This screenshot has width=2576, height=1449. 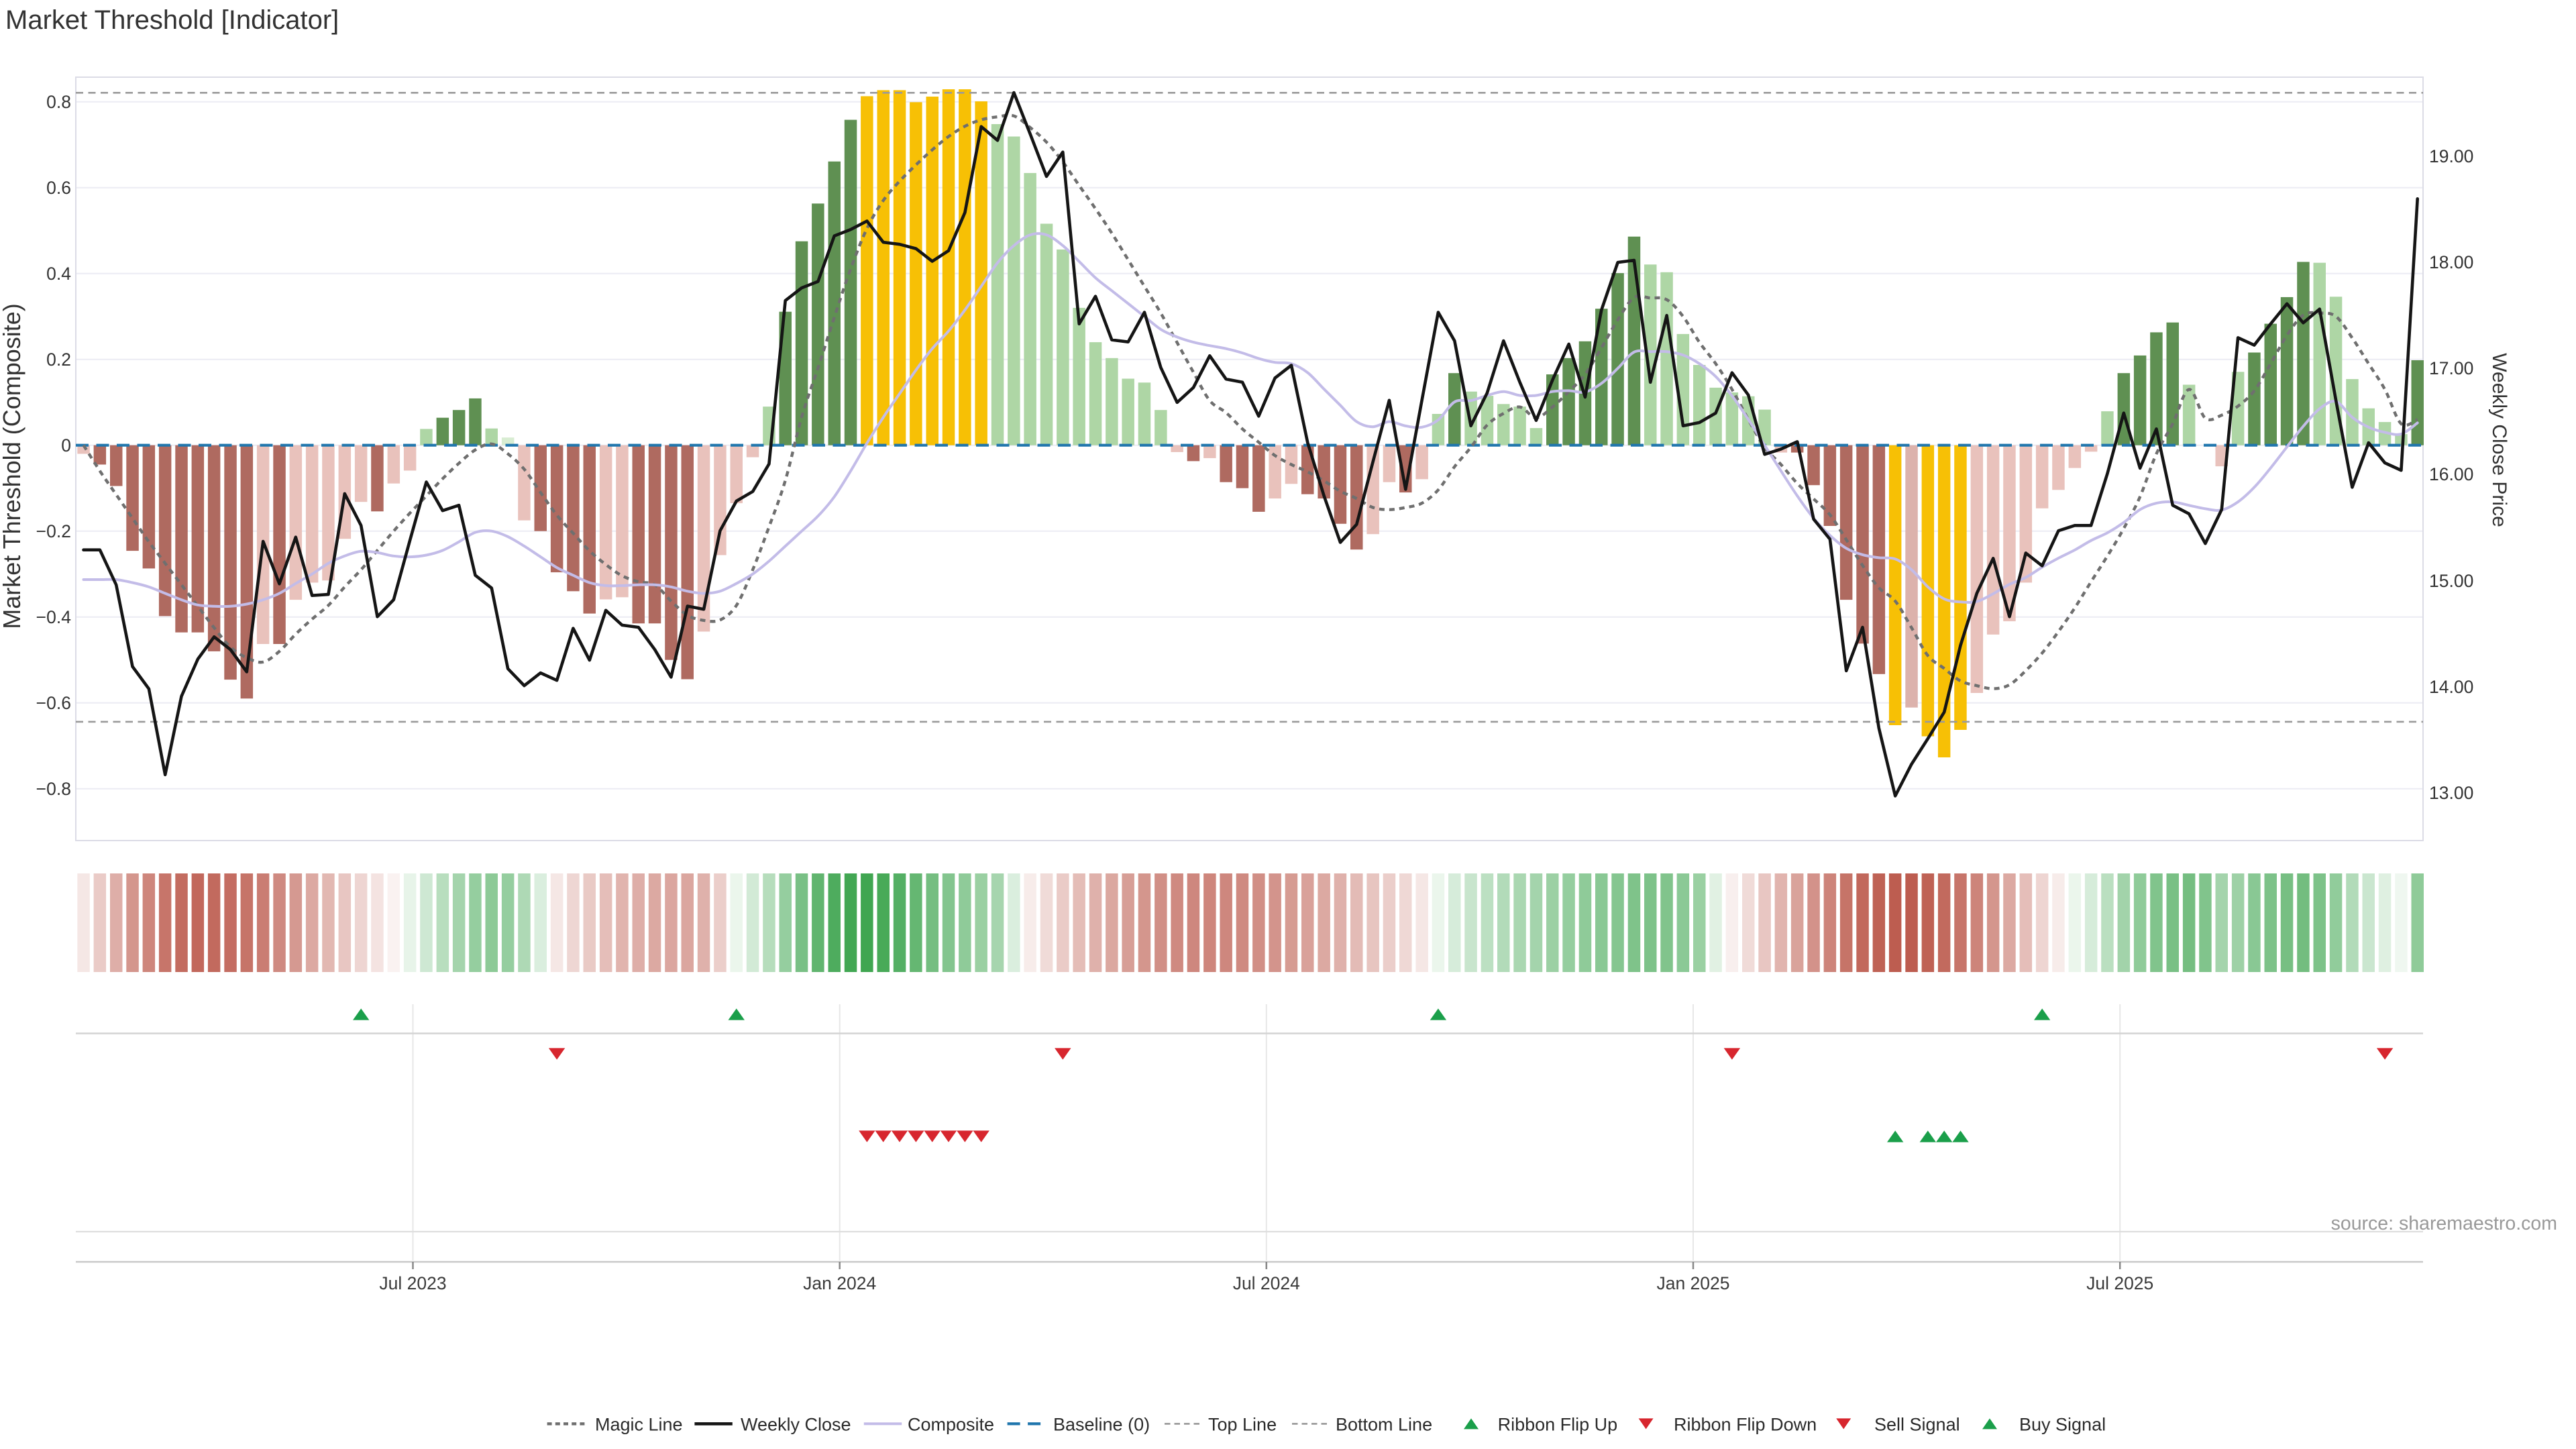 I want to click on svg-text: Weekly Close Price, so click(x=2499, y=440).